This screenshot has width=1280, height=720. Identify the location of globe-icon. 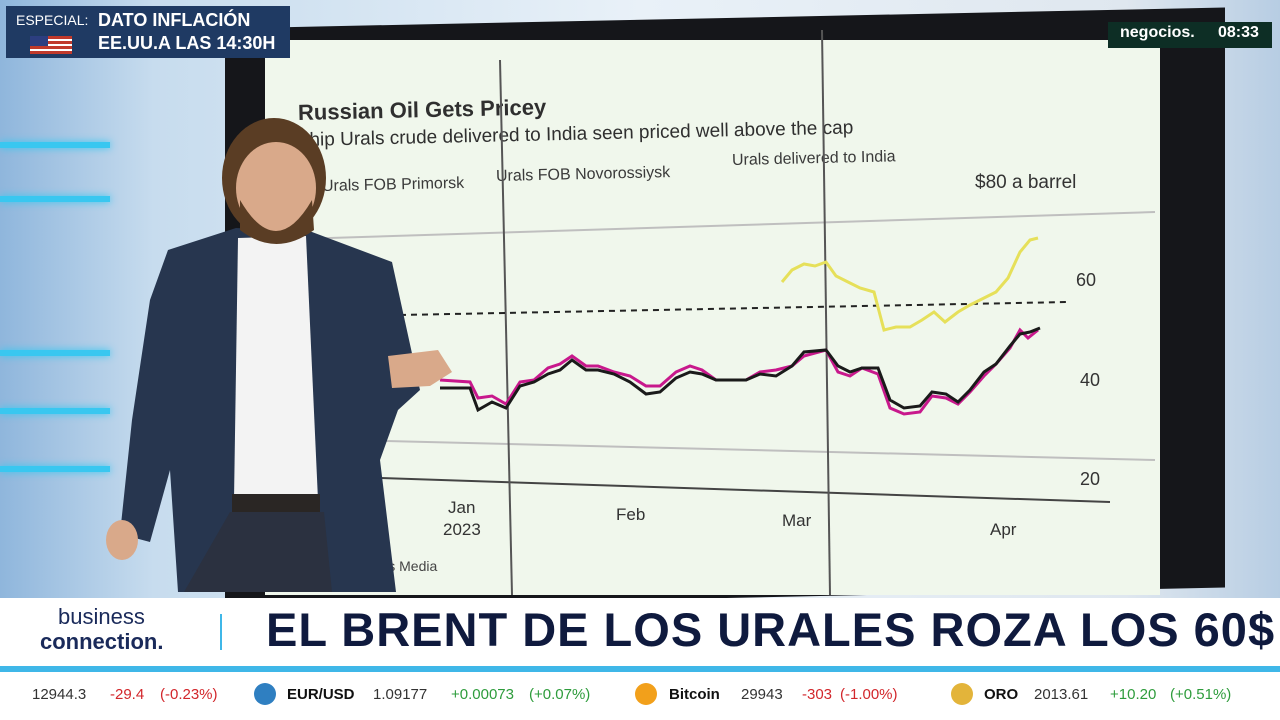
(265, 694).